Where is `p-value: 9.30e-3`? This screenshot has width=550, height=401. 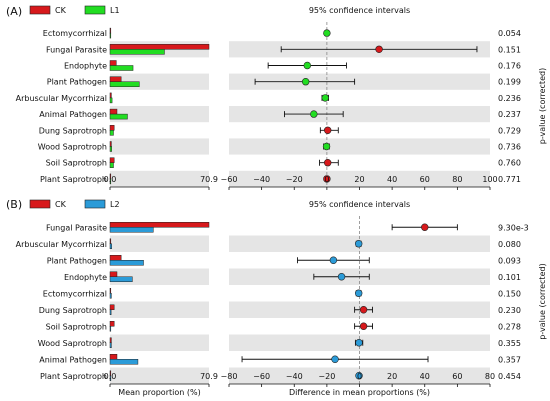 p-value: 9.30e-3 is located at coordinates (513, 227).